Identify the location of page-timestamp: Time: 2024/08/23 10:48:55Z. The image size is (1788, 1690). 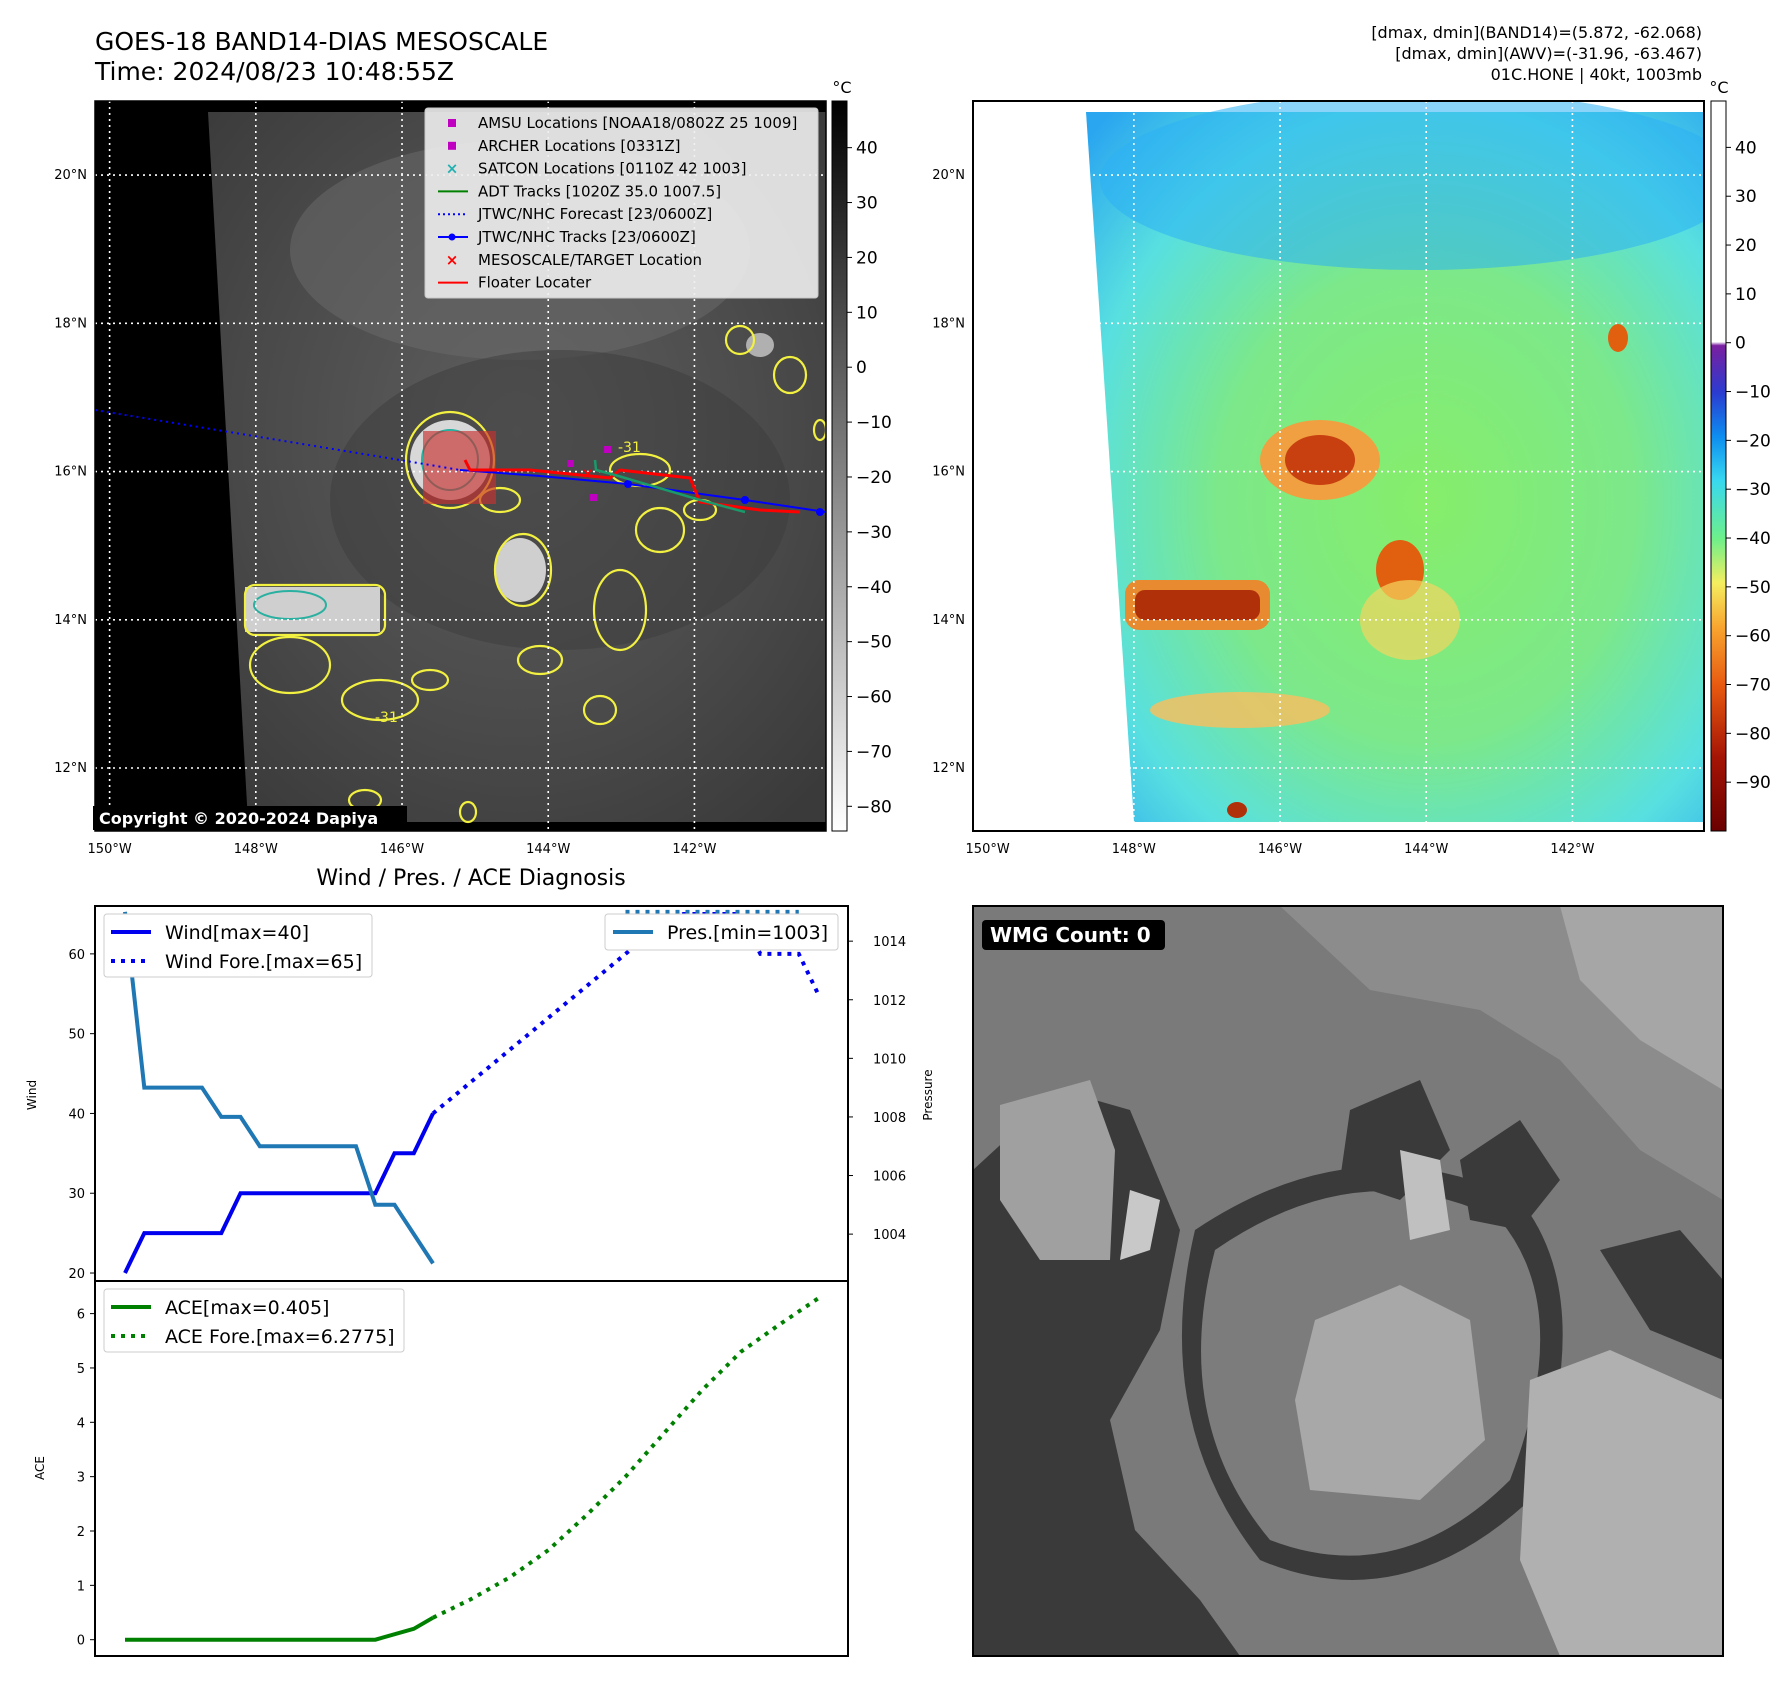
(274, 71).